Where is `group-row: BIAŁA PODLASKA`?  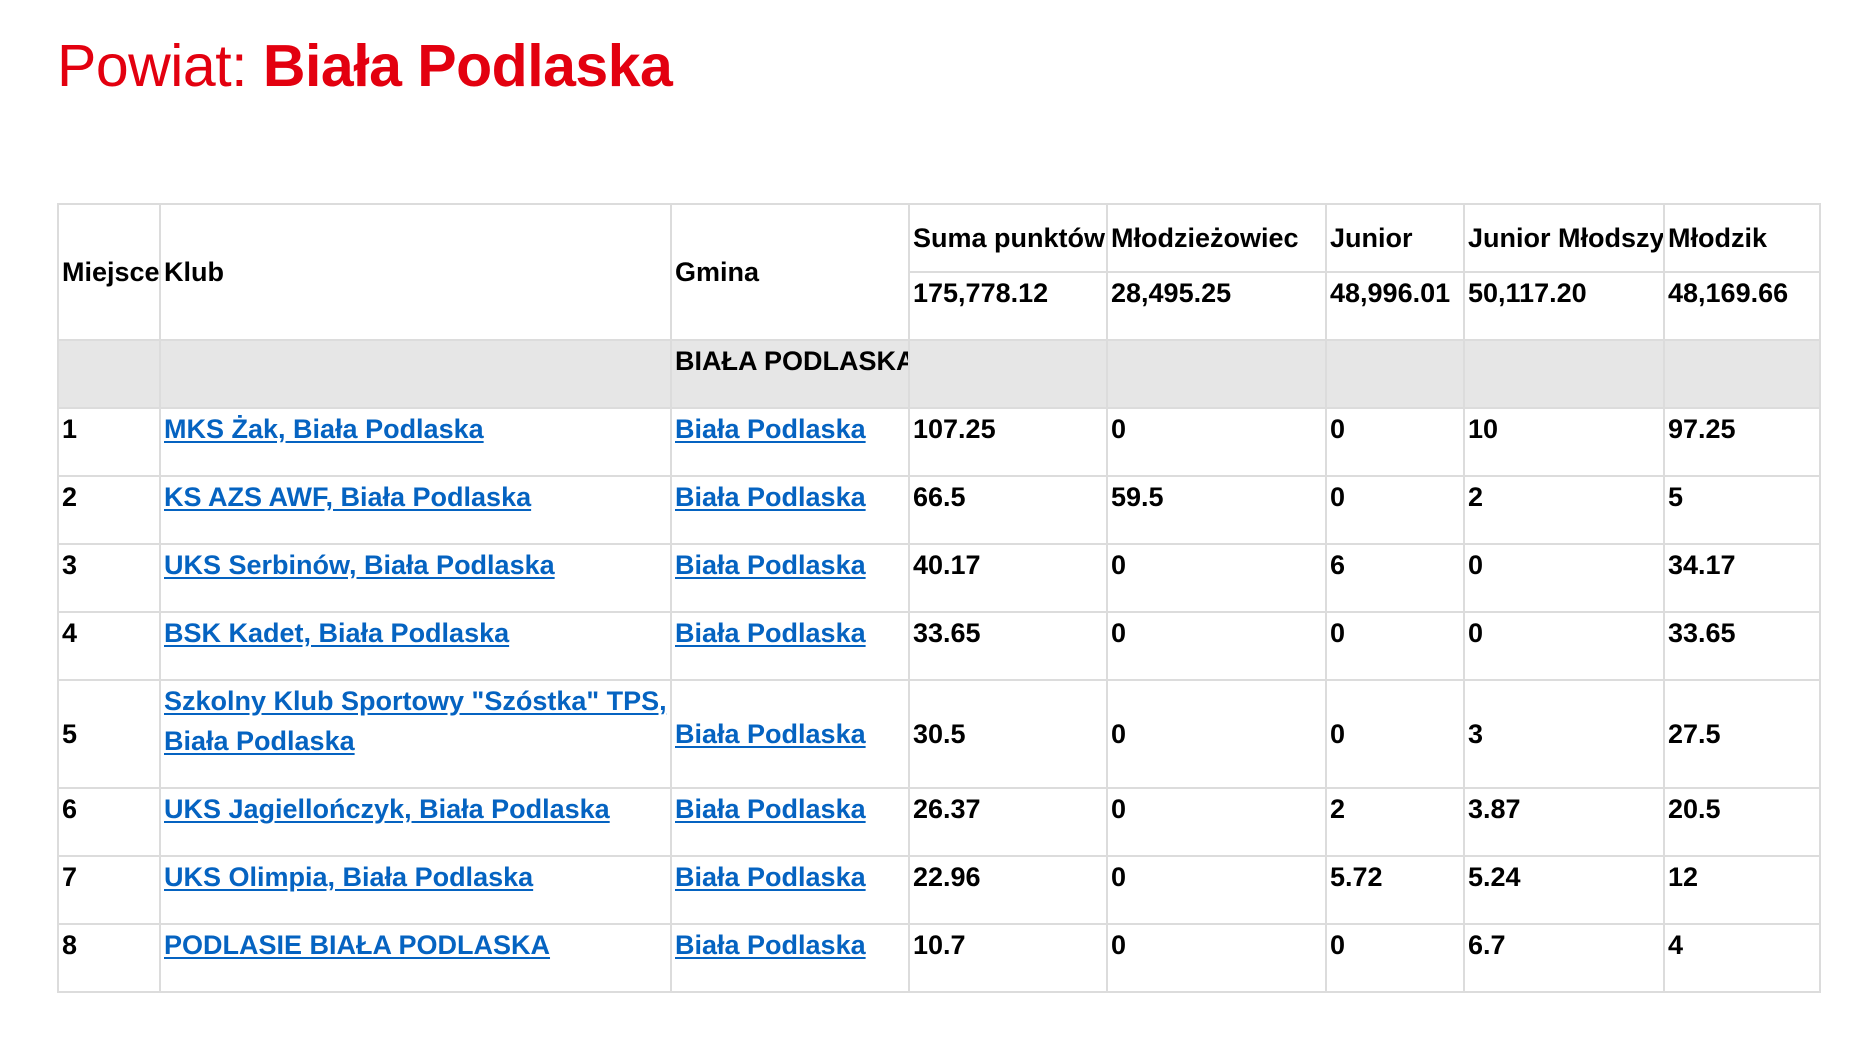
group-row: BIAŁA PODLASKA is located at coordinates (939, 374).